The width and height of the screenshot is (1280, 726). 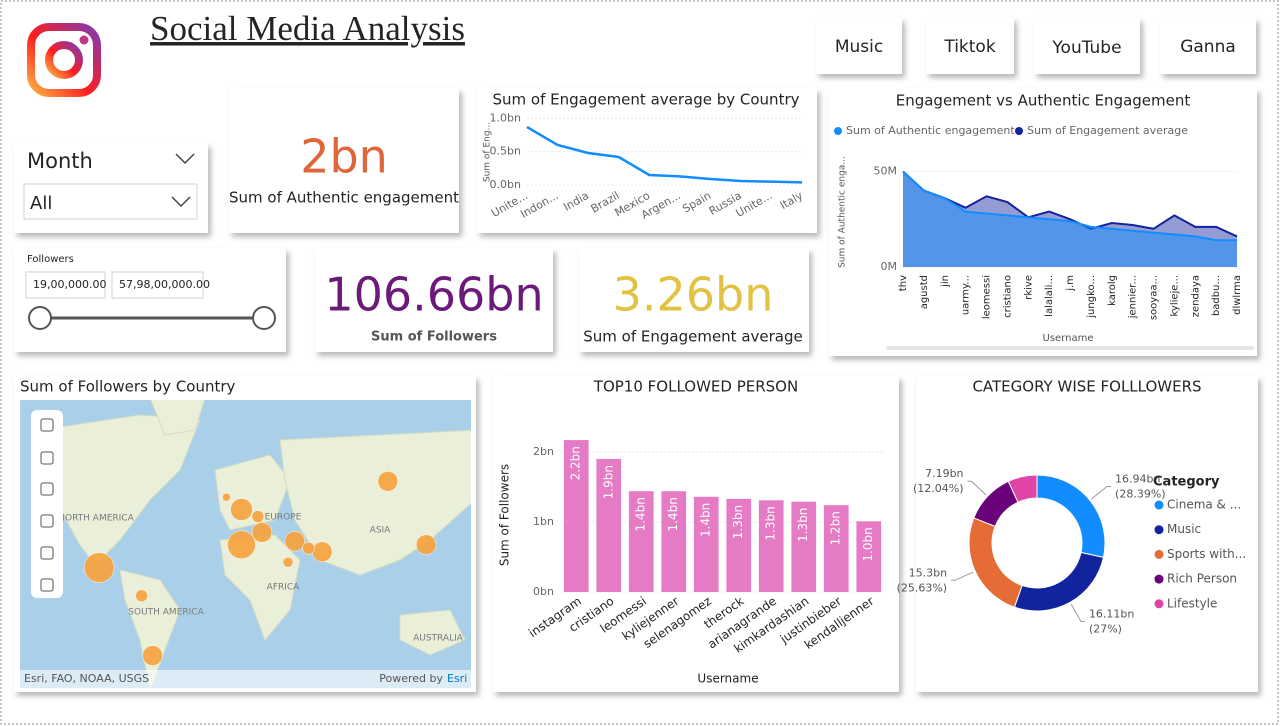 What do you see at coordinates (283, 518) in the screenshot?
I see `region-label: EUROPE` at bounding box center [283, 518].